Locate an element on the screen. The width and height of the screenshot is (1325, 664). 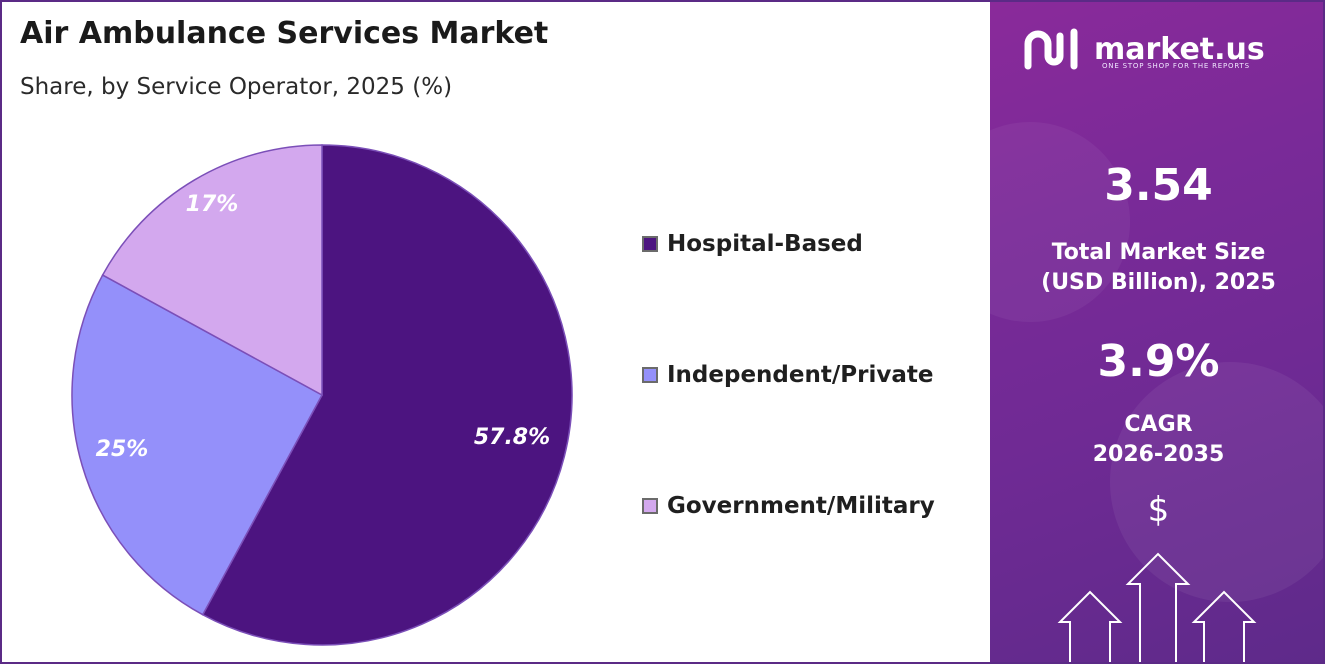
legend-item-government-military: Government/Military is located at coordinates (788, 506).